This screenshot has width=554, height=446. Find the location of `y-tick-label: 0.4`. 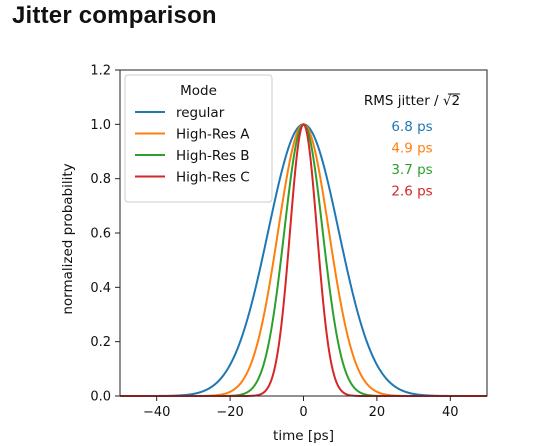

y-tick-label: 0.4 is located at coordinates (100, 288).